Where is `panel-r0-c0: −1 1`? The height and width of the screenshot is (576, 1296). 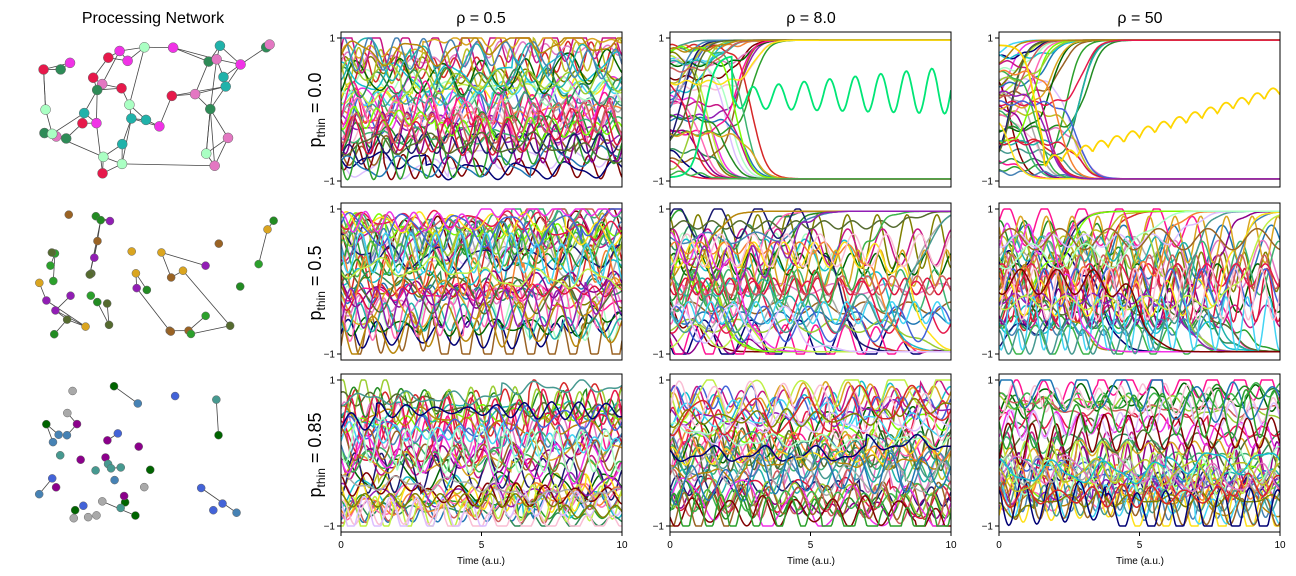 panel-r0-c0: −1 1 is located at coordinates (473, 109).